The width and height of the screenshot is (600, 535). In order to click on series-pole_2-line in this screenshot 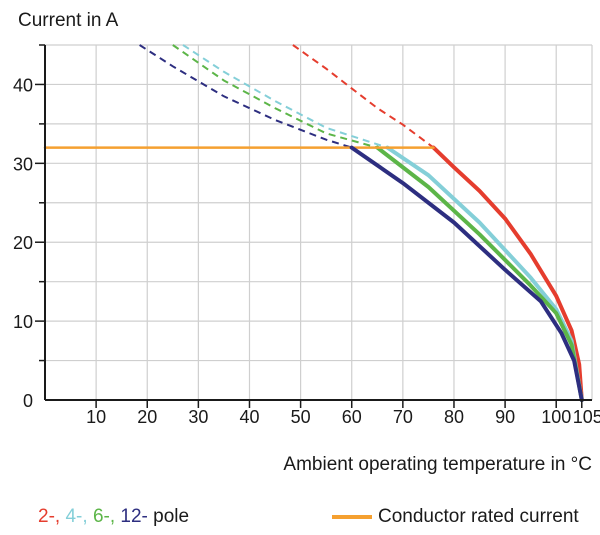, I will do `click(507, 273)`.